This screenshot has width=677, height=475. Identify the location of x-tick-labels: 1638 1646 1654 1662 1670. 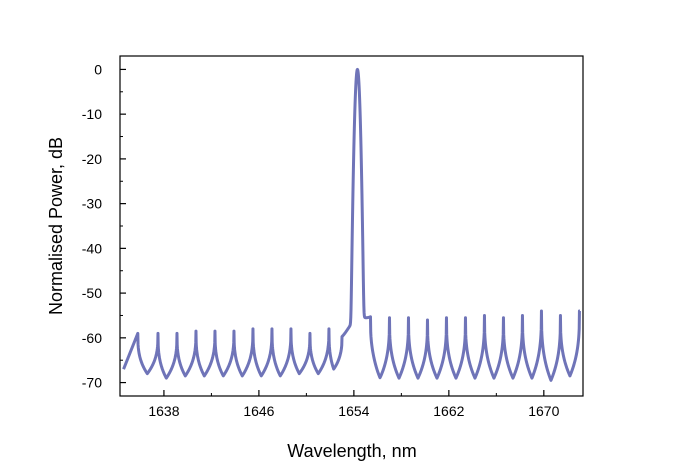
(353, 411).